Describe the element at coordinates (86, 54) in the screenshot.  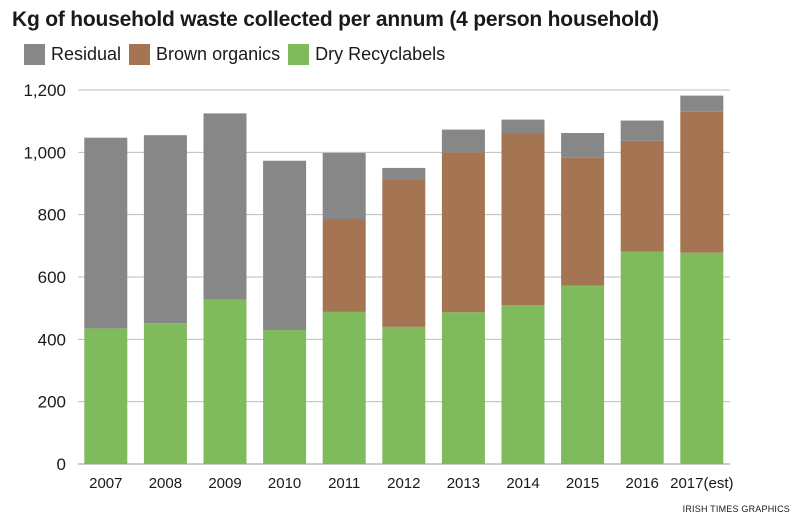
I see `legend-label-residual: Residual` at that location.